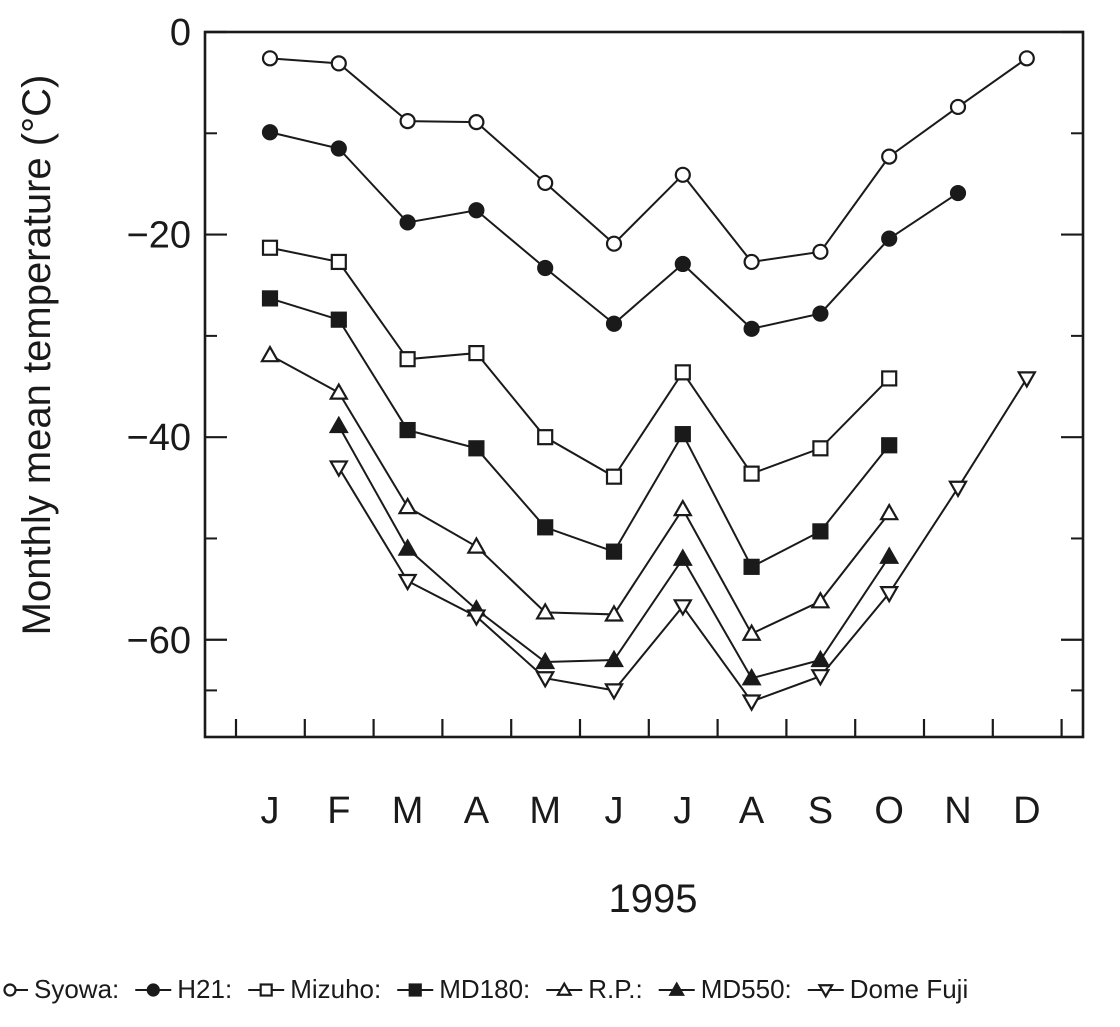 This screenshot has height=1027, width=1120. I want to click on series-line-syowa, so click(648, 160).